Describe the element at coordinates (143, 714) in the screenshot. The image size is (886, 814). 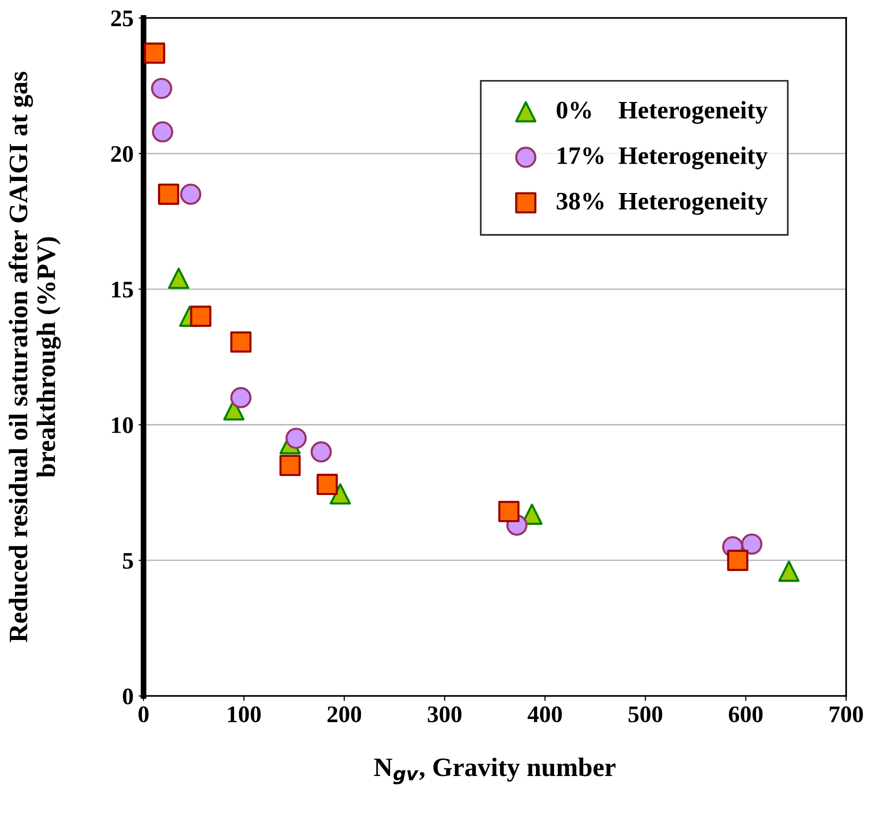
I see `x-tick-label: 0` at that location.